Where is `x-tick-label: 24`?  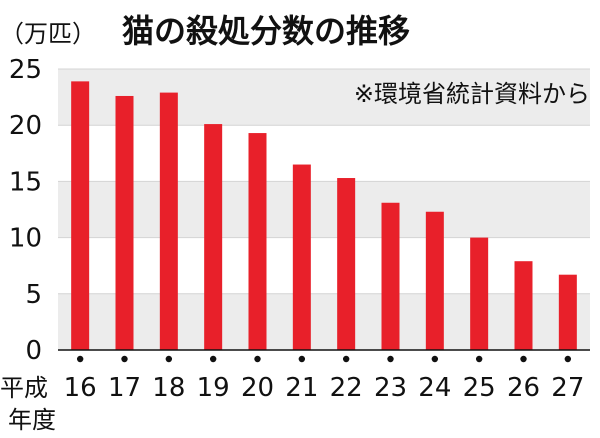 x-tick-label: 24 is located at coordinates (434, 388).